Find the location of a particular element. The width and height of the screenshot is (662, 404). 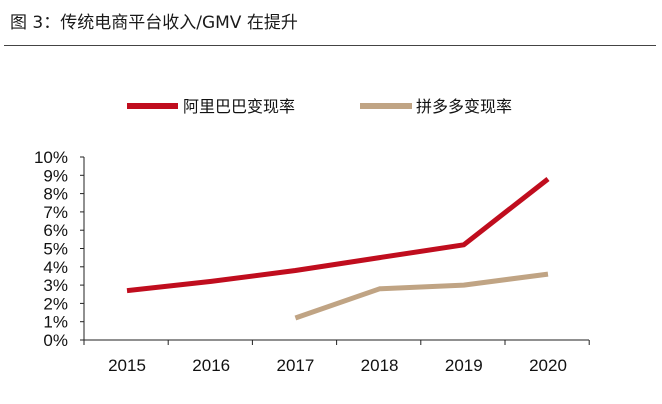

x-tick-label: 2020 is located at coordinates (548, 365).